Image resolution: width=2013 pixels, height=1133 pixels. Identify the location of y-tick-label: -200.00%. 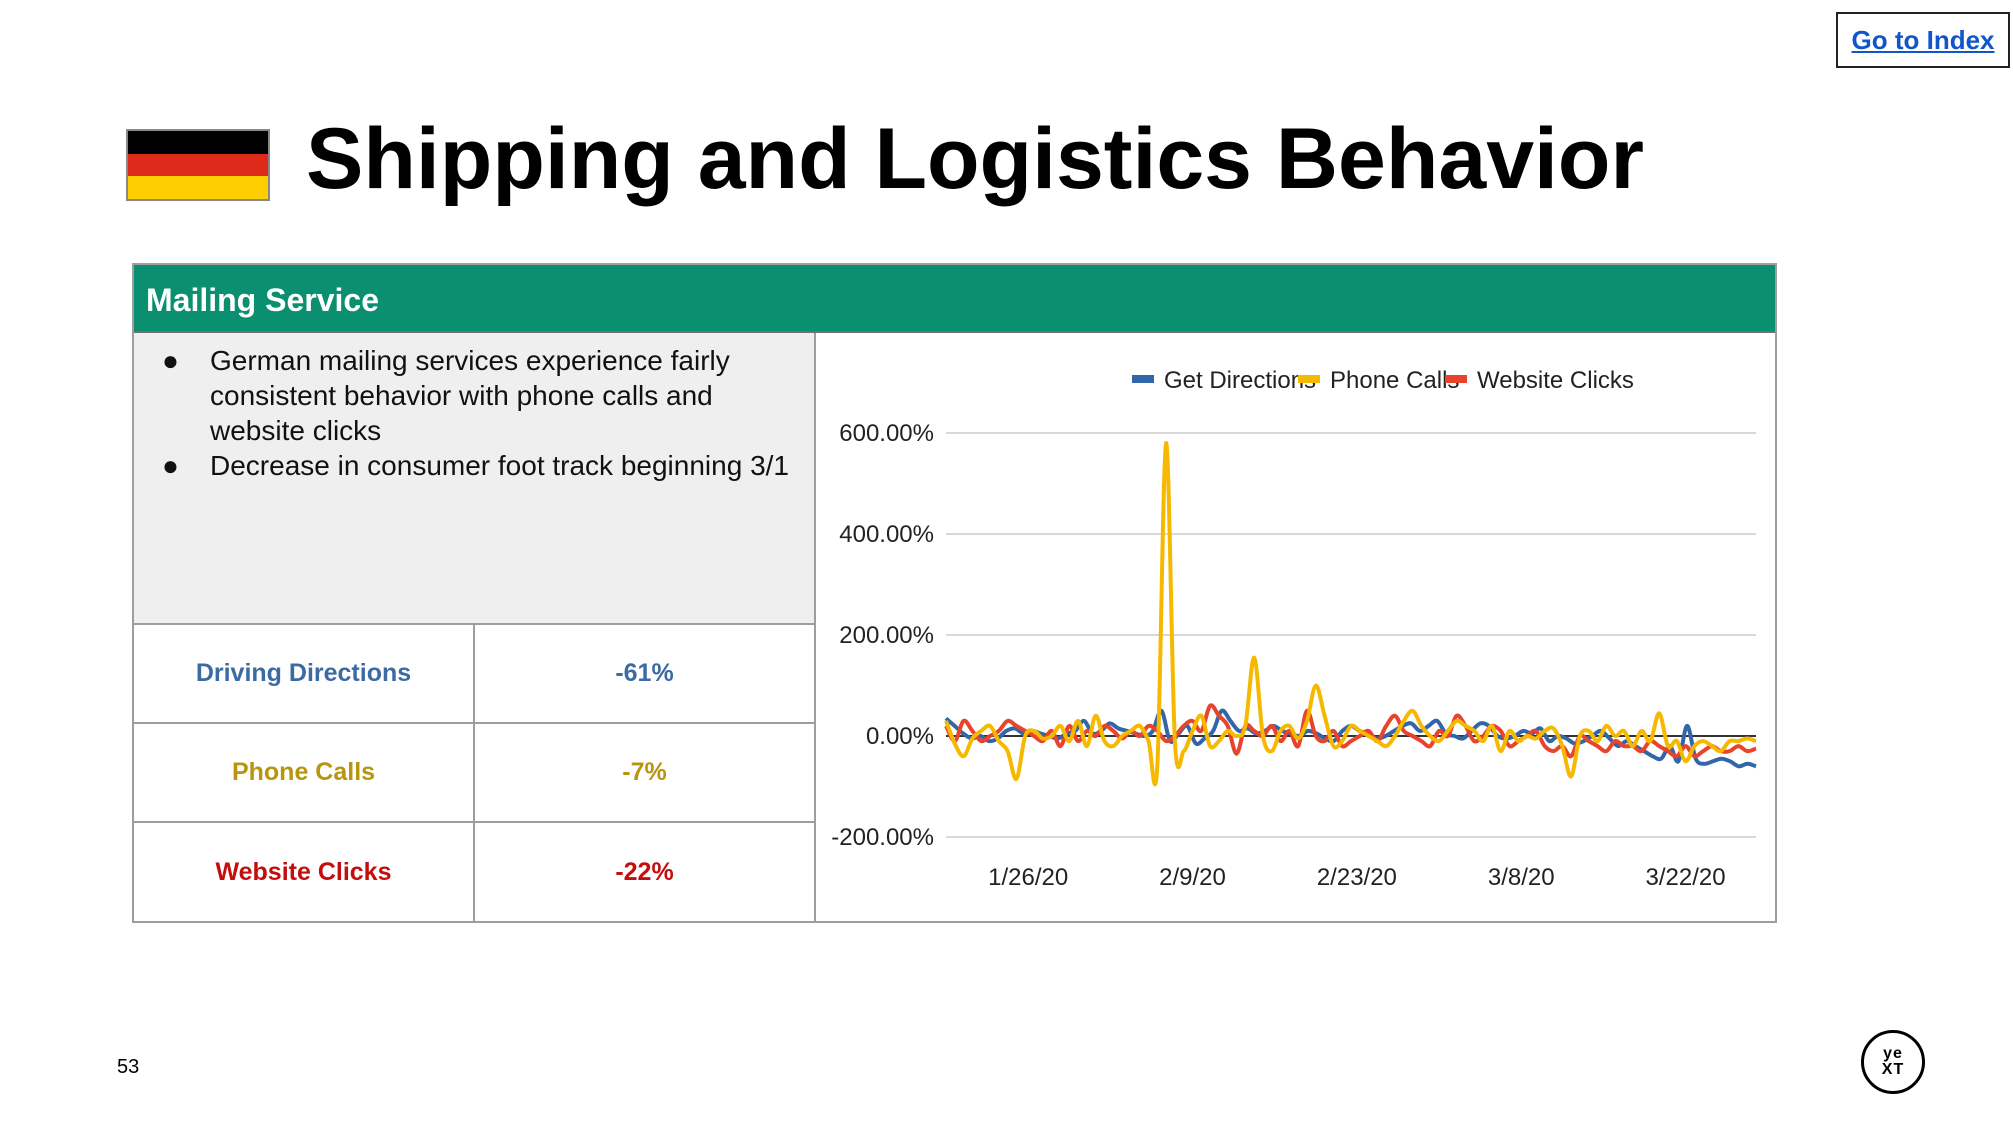
(882, 837).